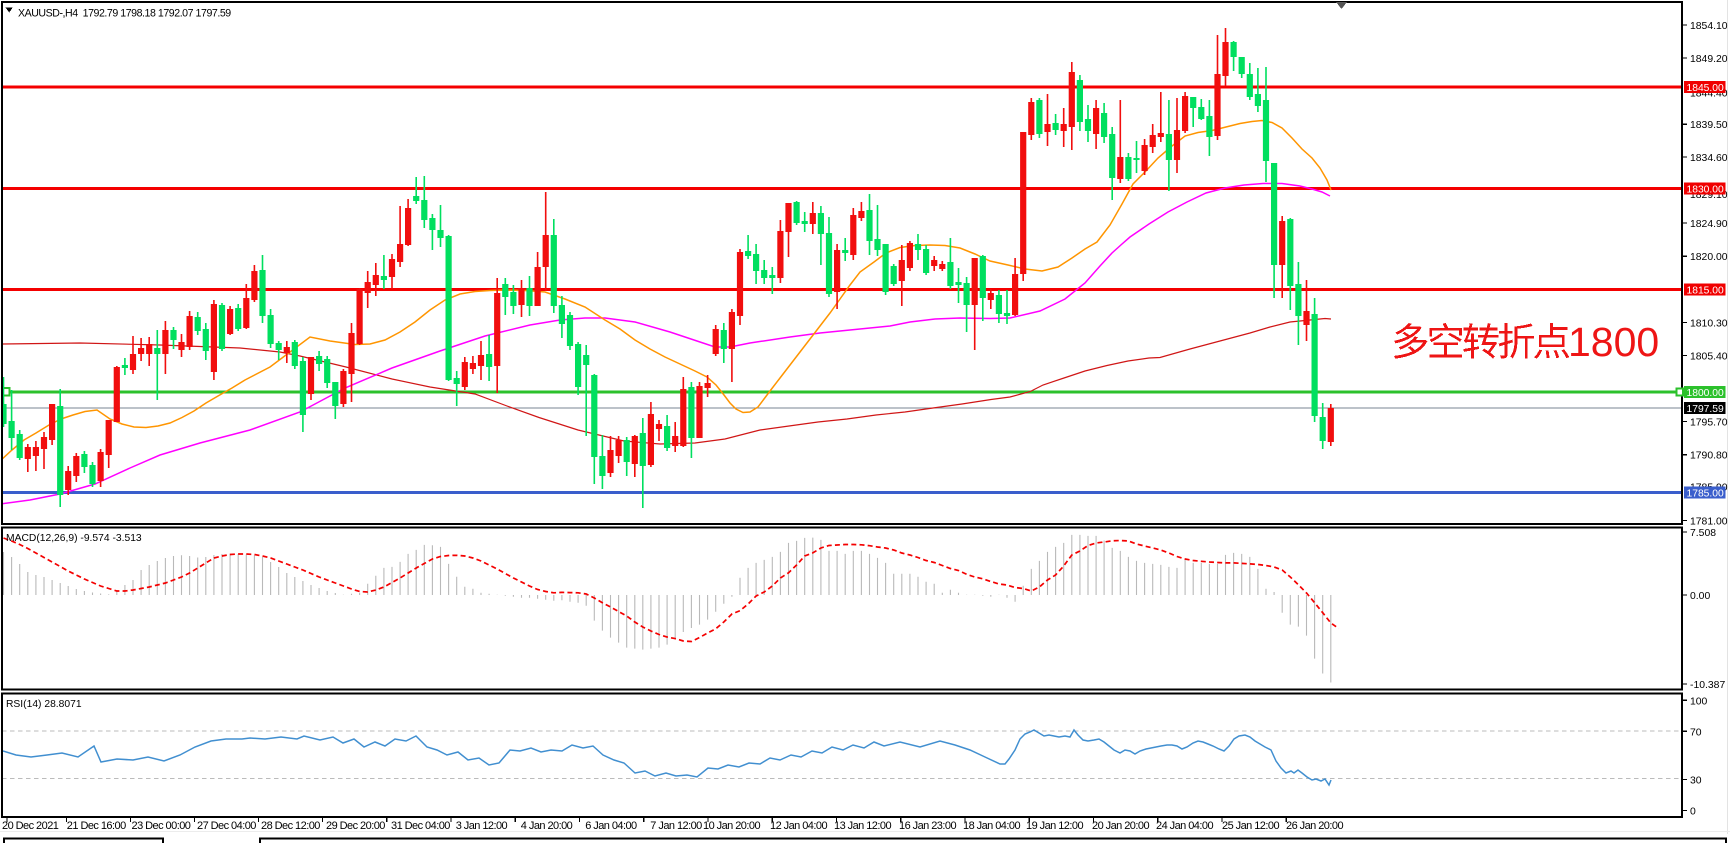  I want to click on svg-text: 7.508, so click(1703, 533).